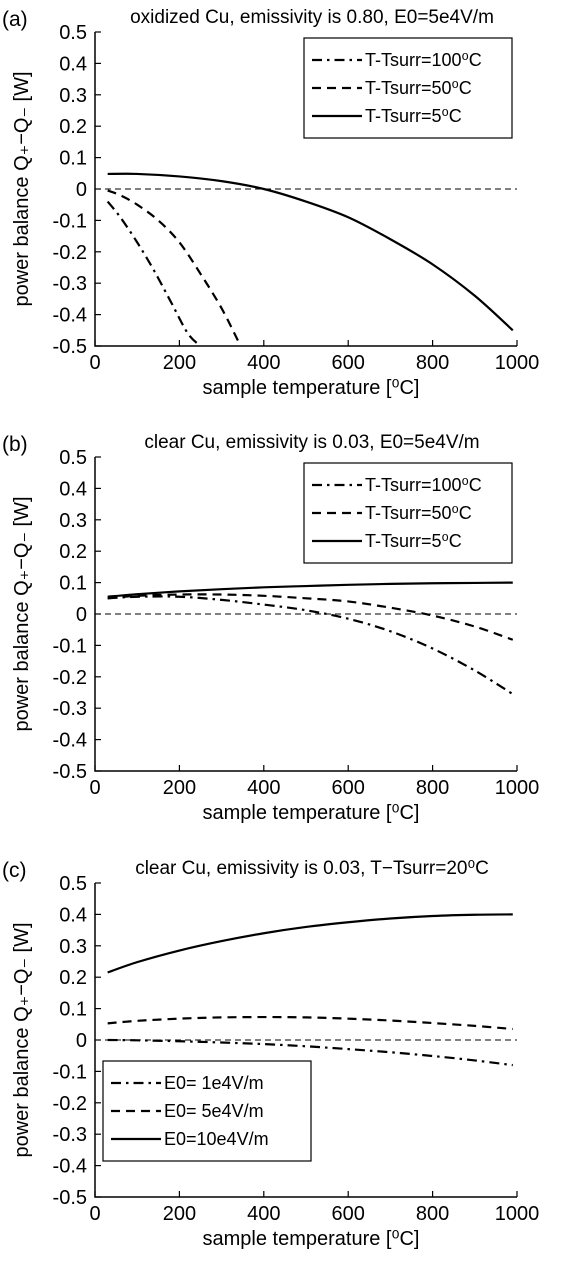  I want to click on legend-entry: E0=10e4V/m, so click(216, 1139).